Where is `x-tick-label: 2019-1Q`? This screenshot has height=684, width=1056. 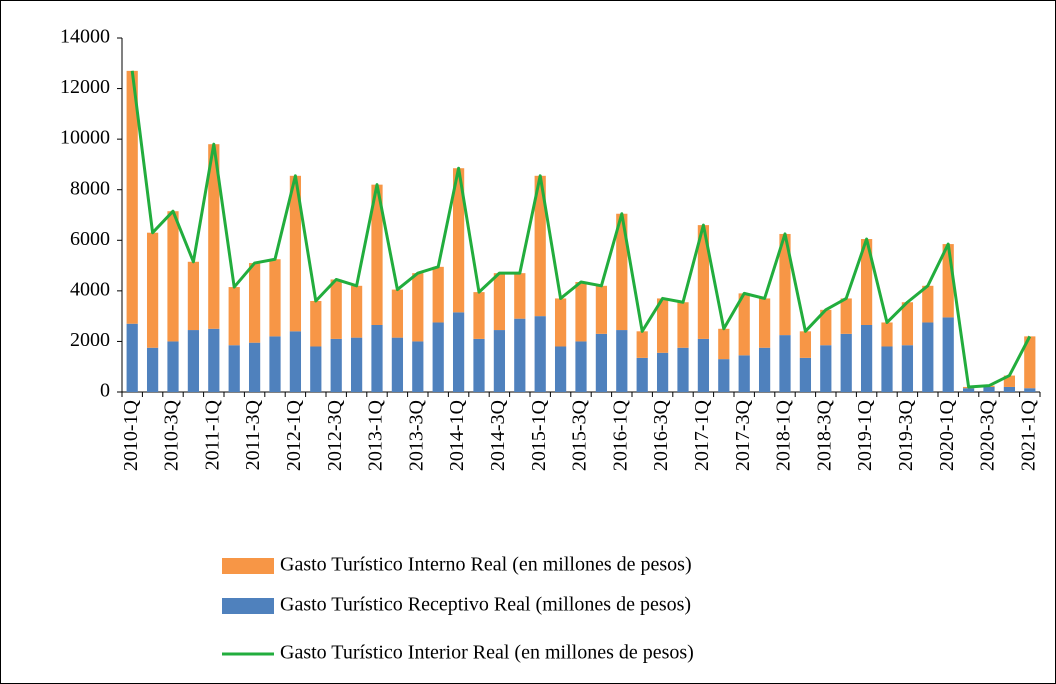
x-tick-label: 2019-1Q is located at coordinates (865, 435).